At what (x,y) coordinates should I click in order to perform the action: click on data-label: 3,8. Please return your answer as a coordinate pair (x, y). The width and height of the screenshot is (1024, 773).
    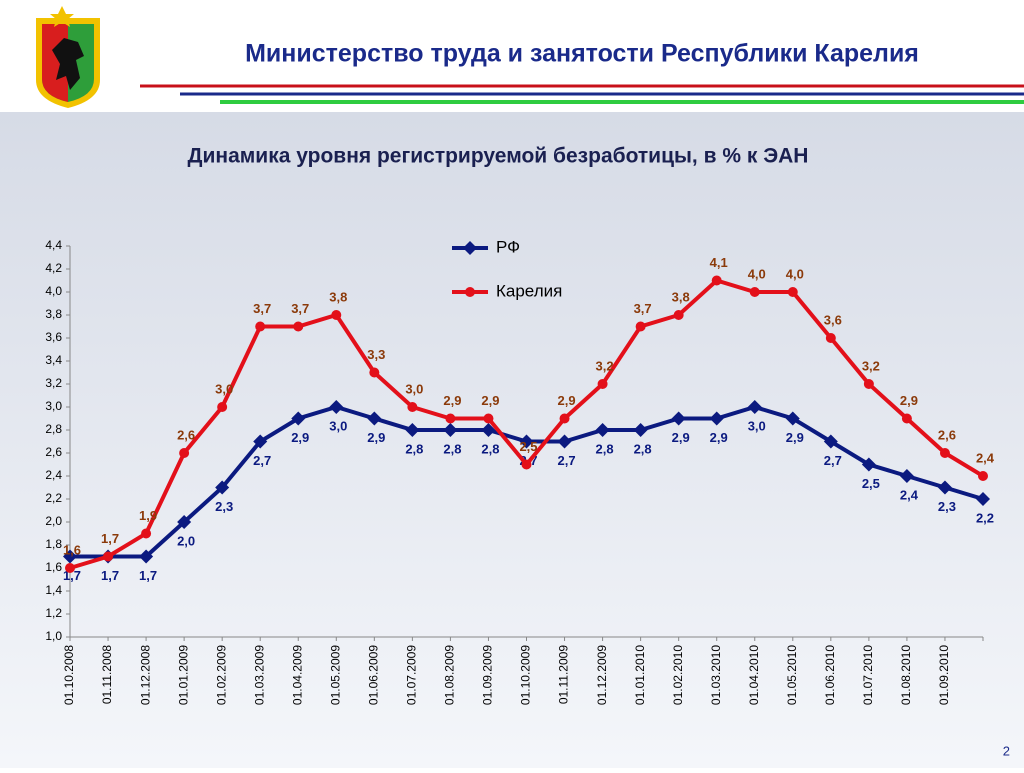
    Looking at the image, I should click on (681, 296).